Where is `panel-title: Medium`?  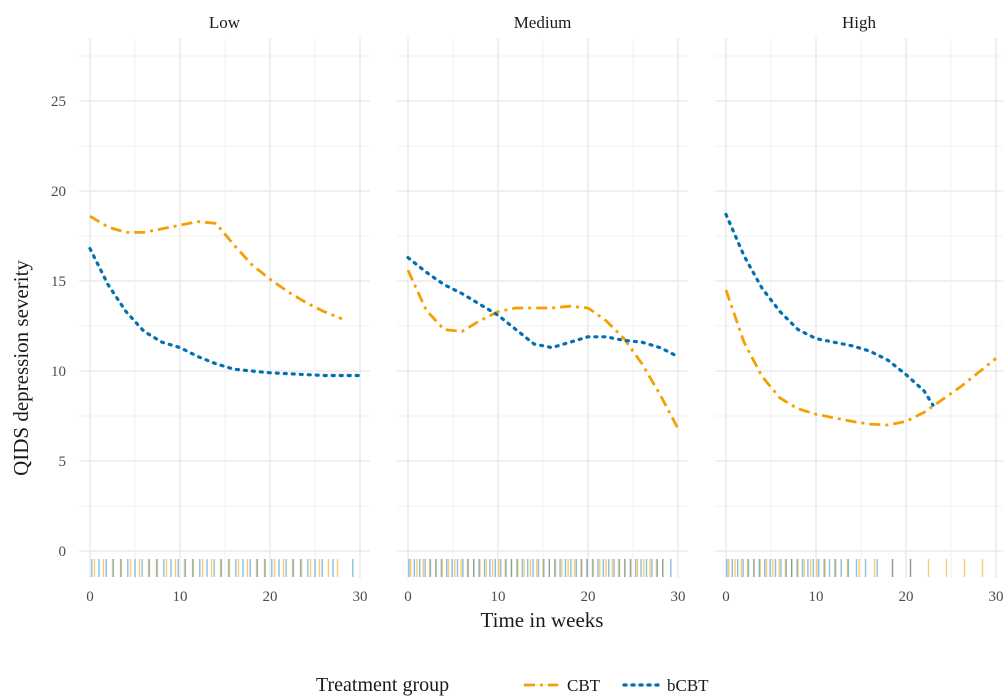 panel-title: Medium is located at coordinates (543, 22).